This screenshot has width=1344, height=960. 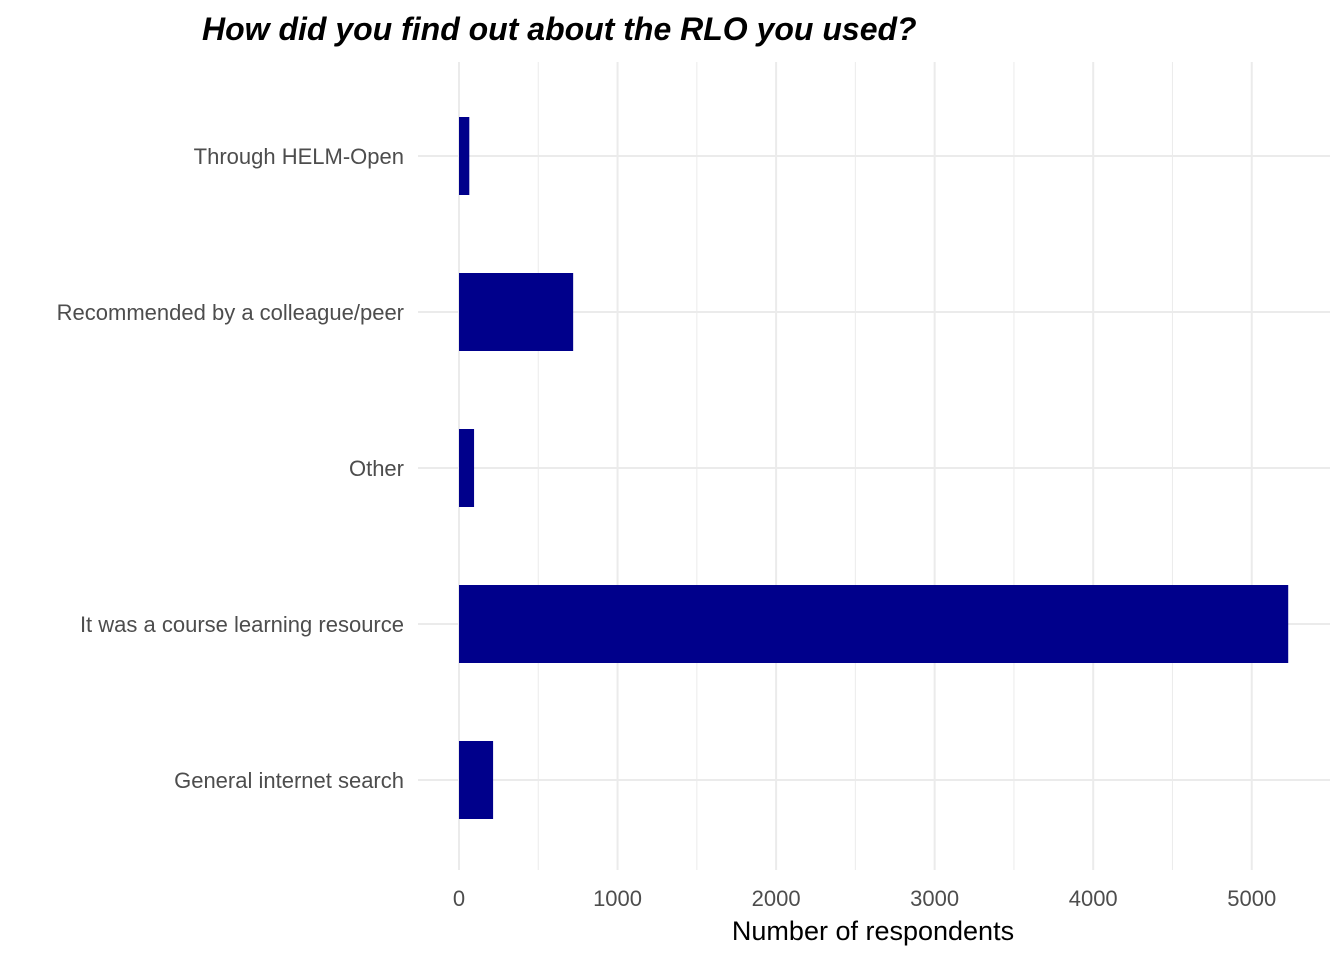 I want to click on x-tick-label: 3000, so click(x=934, y=898).